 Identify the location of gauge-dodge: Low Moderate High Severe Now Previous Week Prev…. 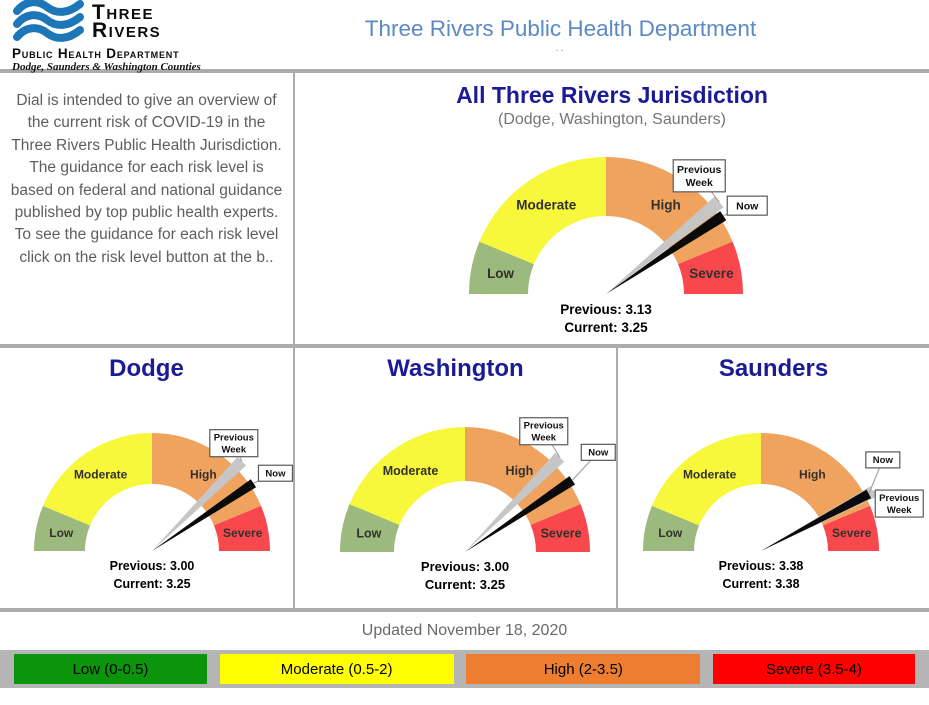
(147, 493).